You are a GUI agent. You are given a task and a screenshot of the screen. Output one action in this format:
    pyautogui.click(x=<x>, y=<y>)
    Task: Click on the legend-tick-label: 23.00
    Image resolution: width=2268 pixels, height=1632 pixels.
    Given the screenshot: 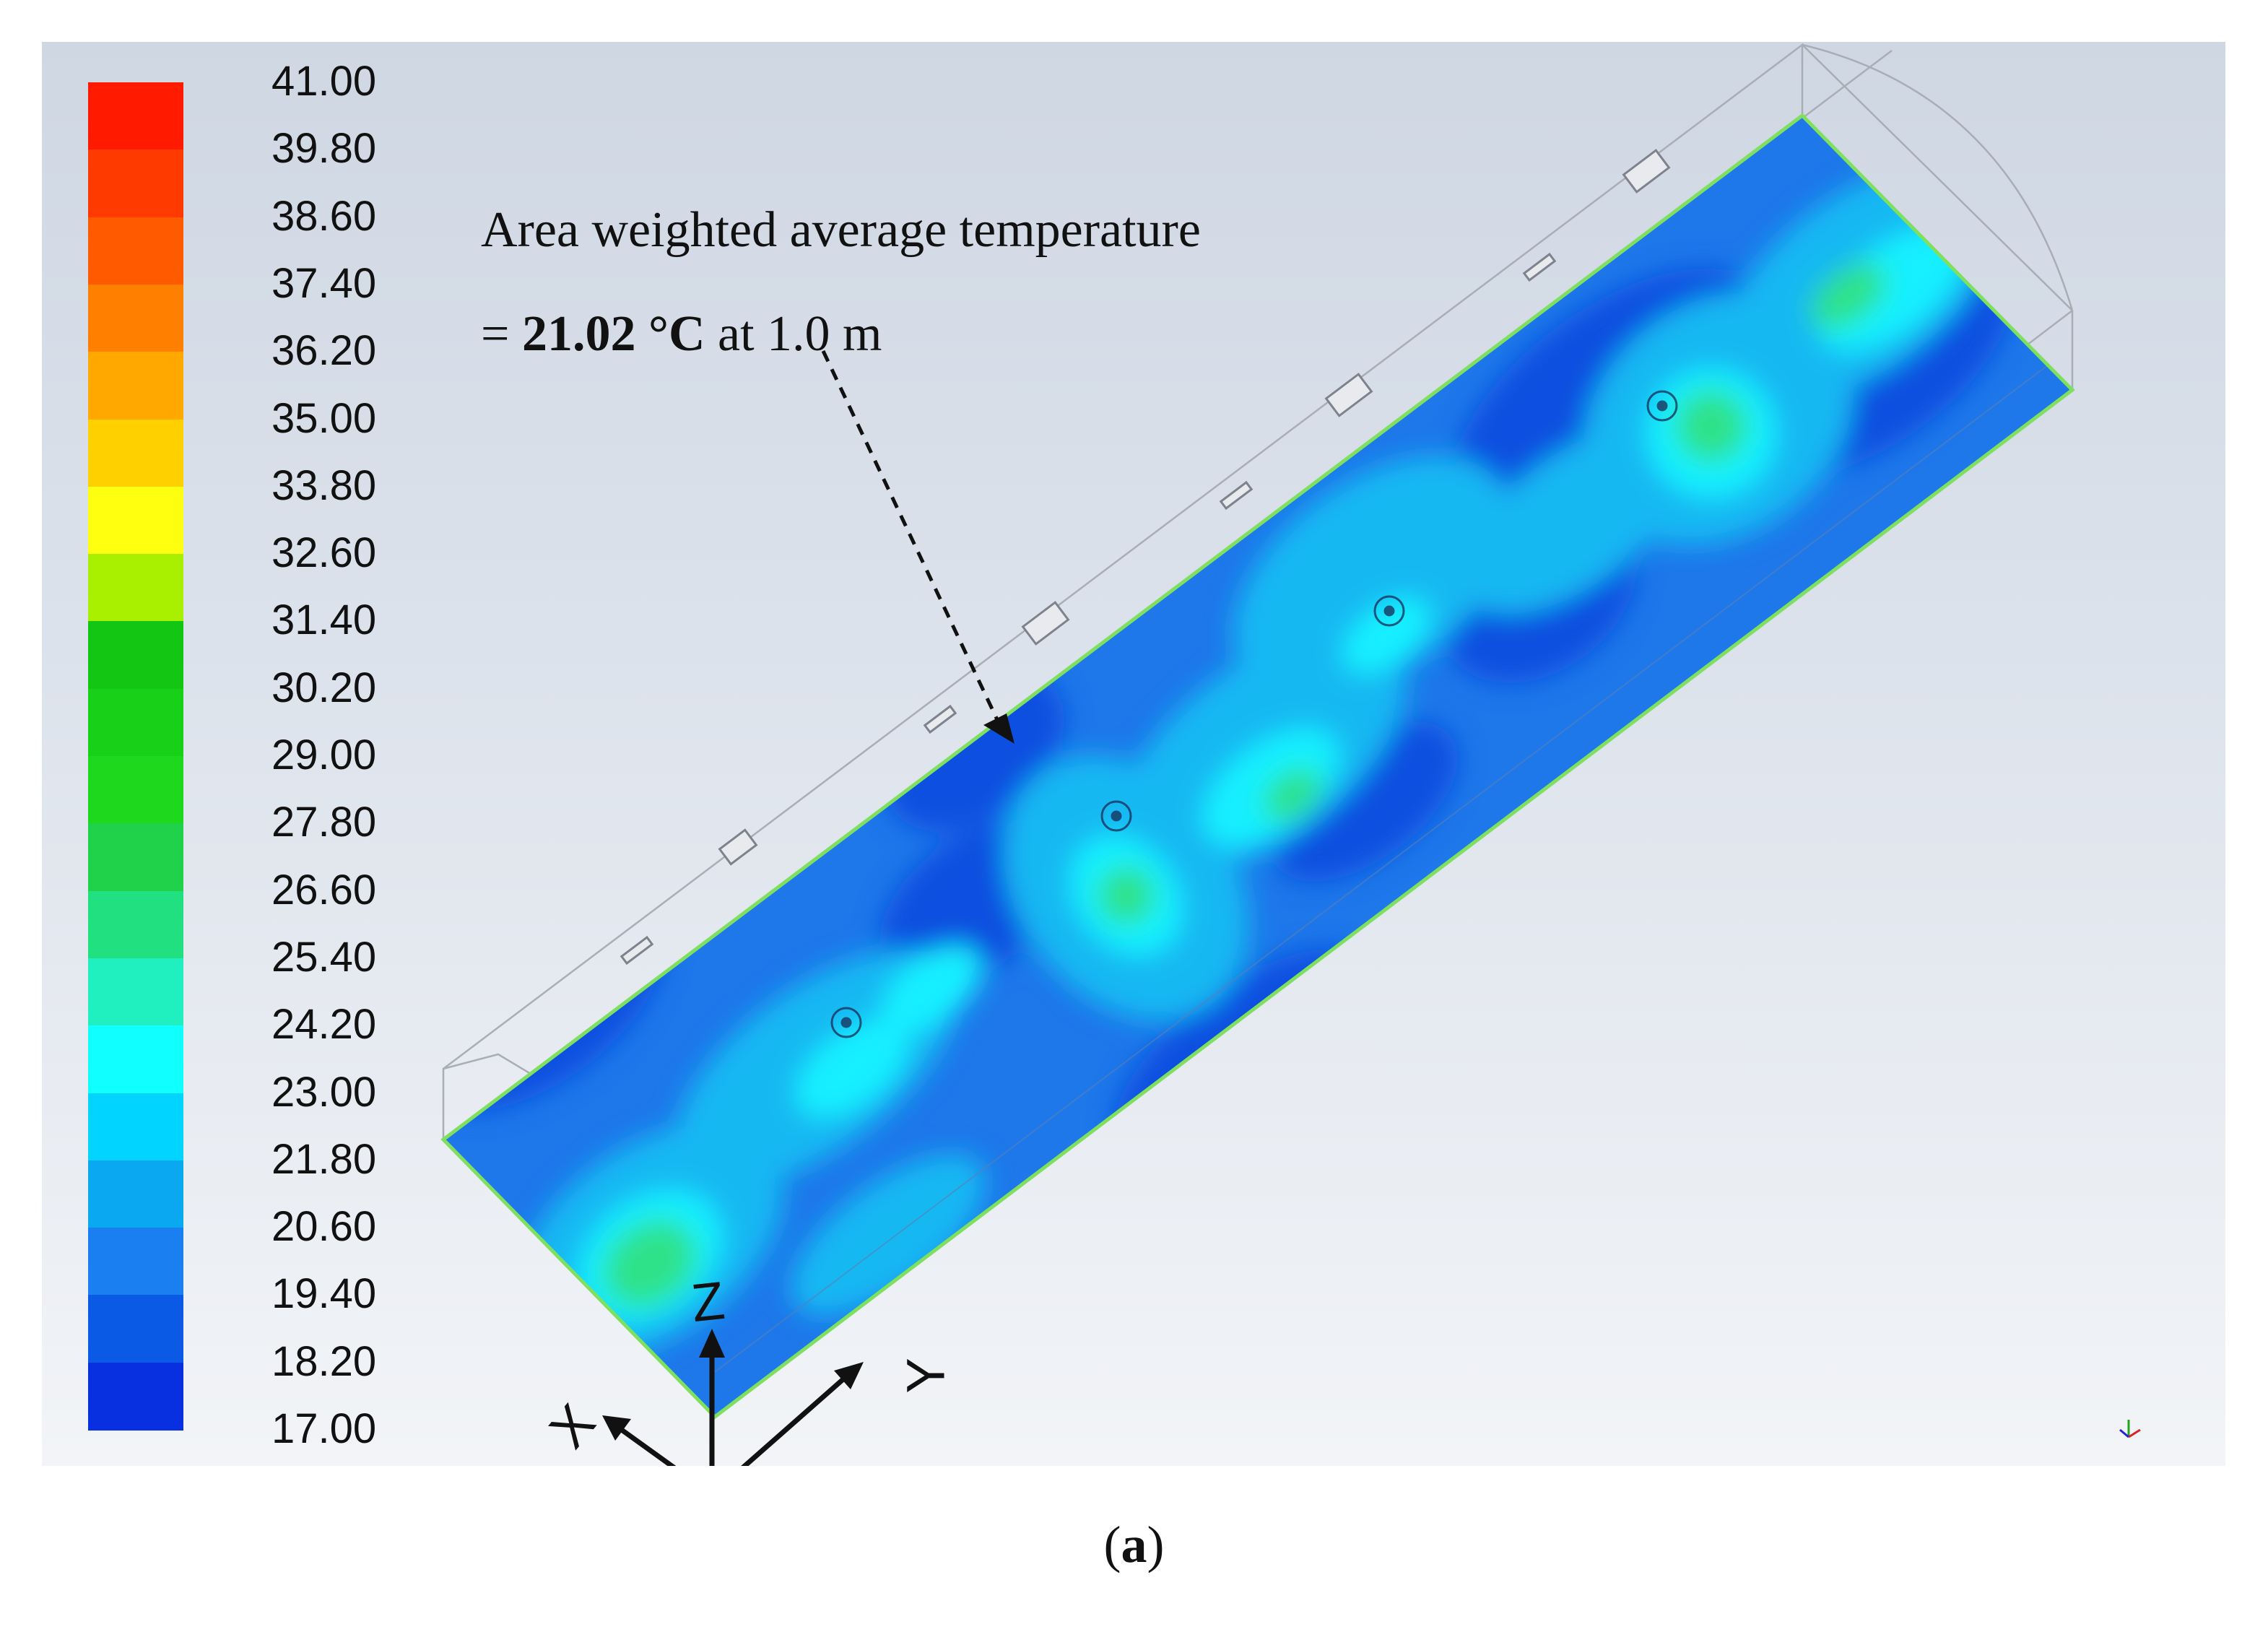 What is the action you would take?
    pyautogui.click(x=324, y=1092)
    